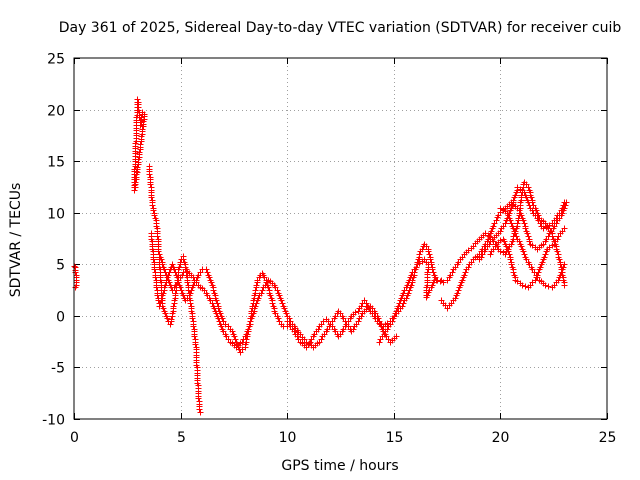  Describe the element at coordinates (288, 438) in the screenshot. I see `x-tick-label: 10` at that location.